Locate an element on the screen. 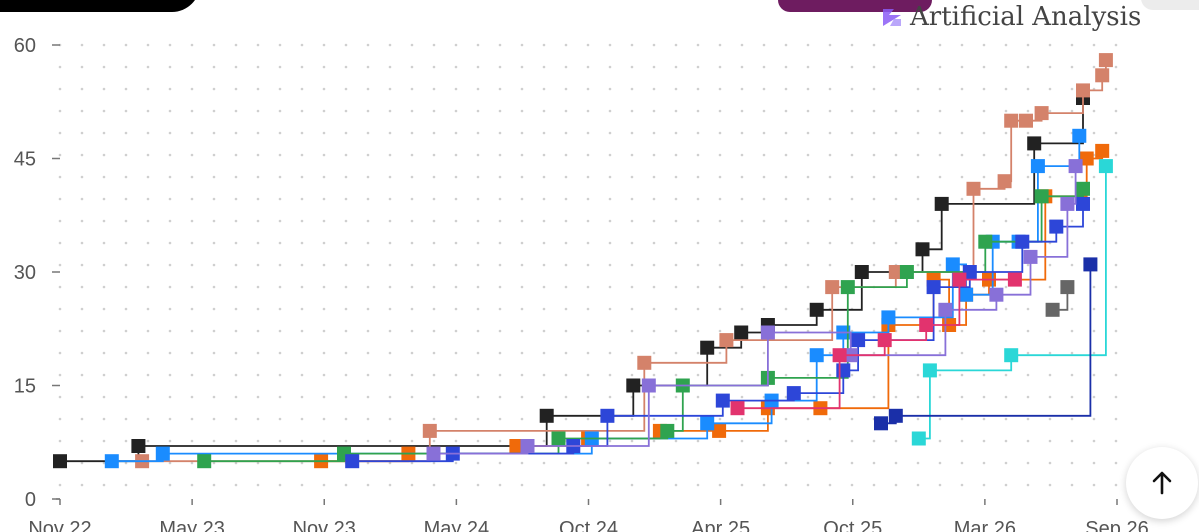  scroll-to-top-button is located at coordinates (1162, 483).